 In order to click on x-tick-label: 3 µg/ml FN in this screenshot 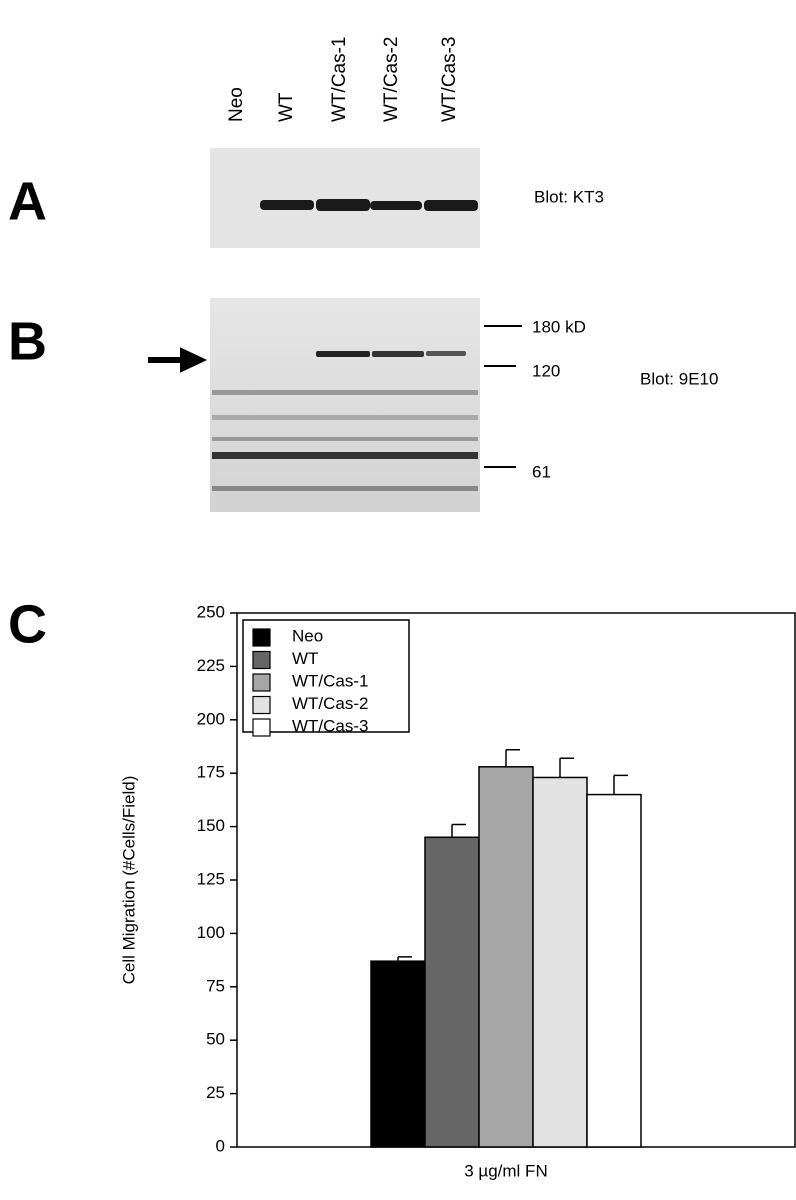, I will do `click(505, 1170)`.